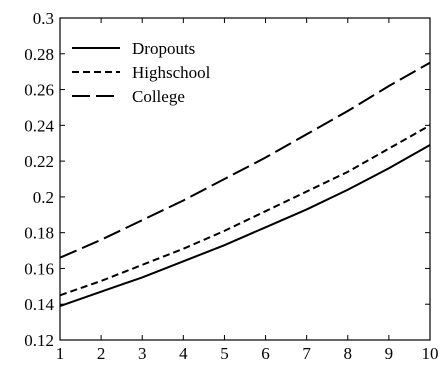  Describe the element at coordinates (60, 353) in the screenshot. I see `x-tick-label: 1` at that location.